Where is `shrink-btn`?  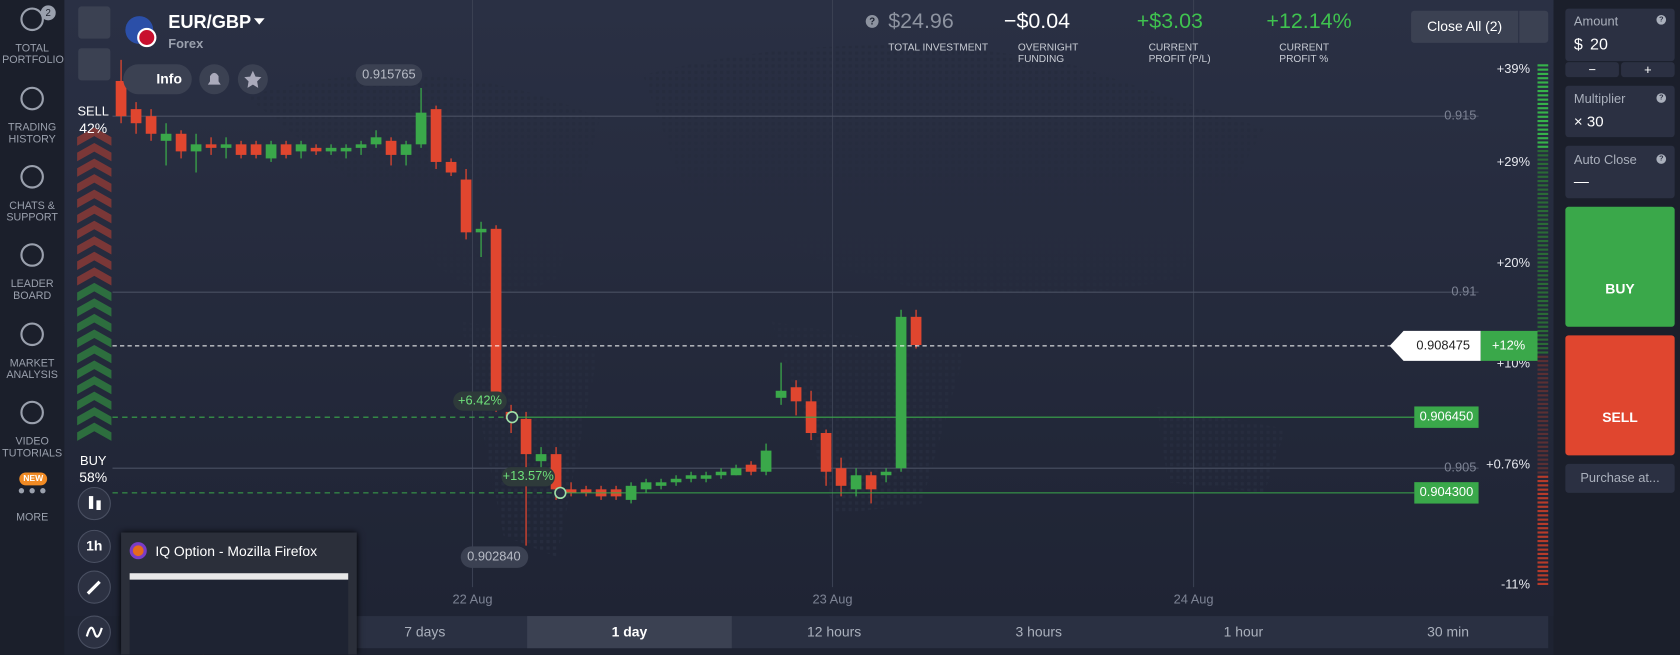 shrink-btn is located at coordinates (94, 64).